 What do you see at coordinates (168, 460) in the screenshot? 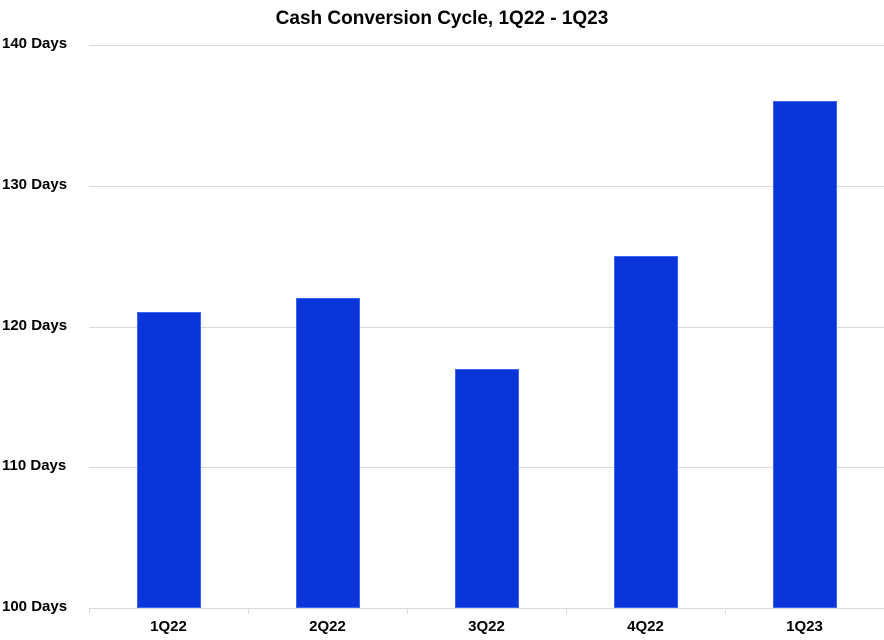
I see `bar-1q22` at bounding box center [168, 460].